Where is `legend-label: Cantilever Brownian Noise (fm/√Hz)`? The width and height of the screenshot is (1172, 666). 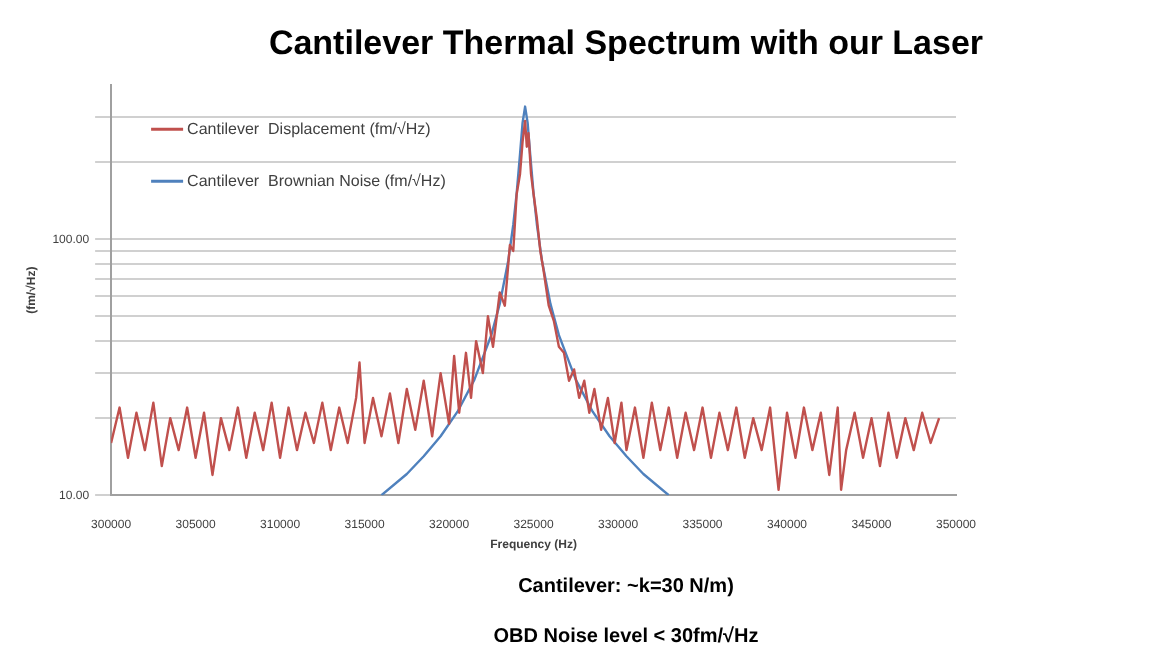 legend-label: Cantilever Brownian Noise (fm/√Hz) is located at coordinates (317, 180).